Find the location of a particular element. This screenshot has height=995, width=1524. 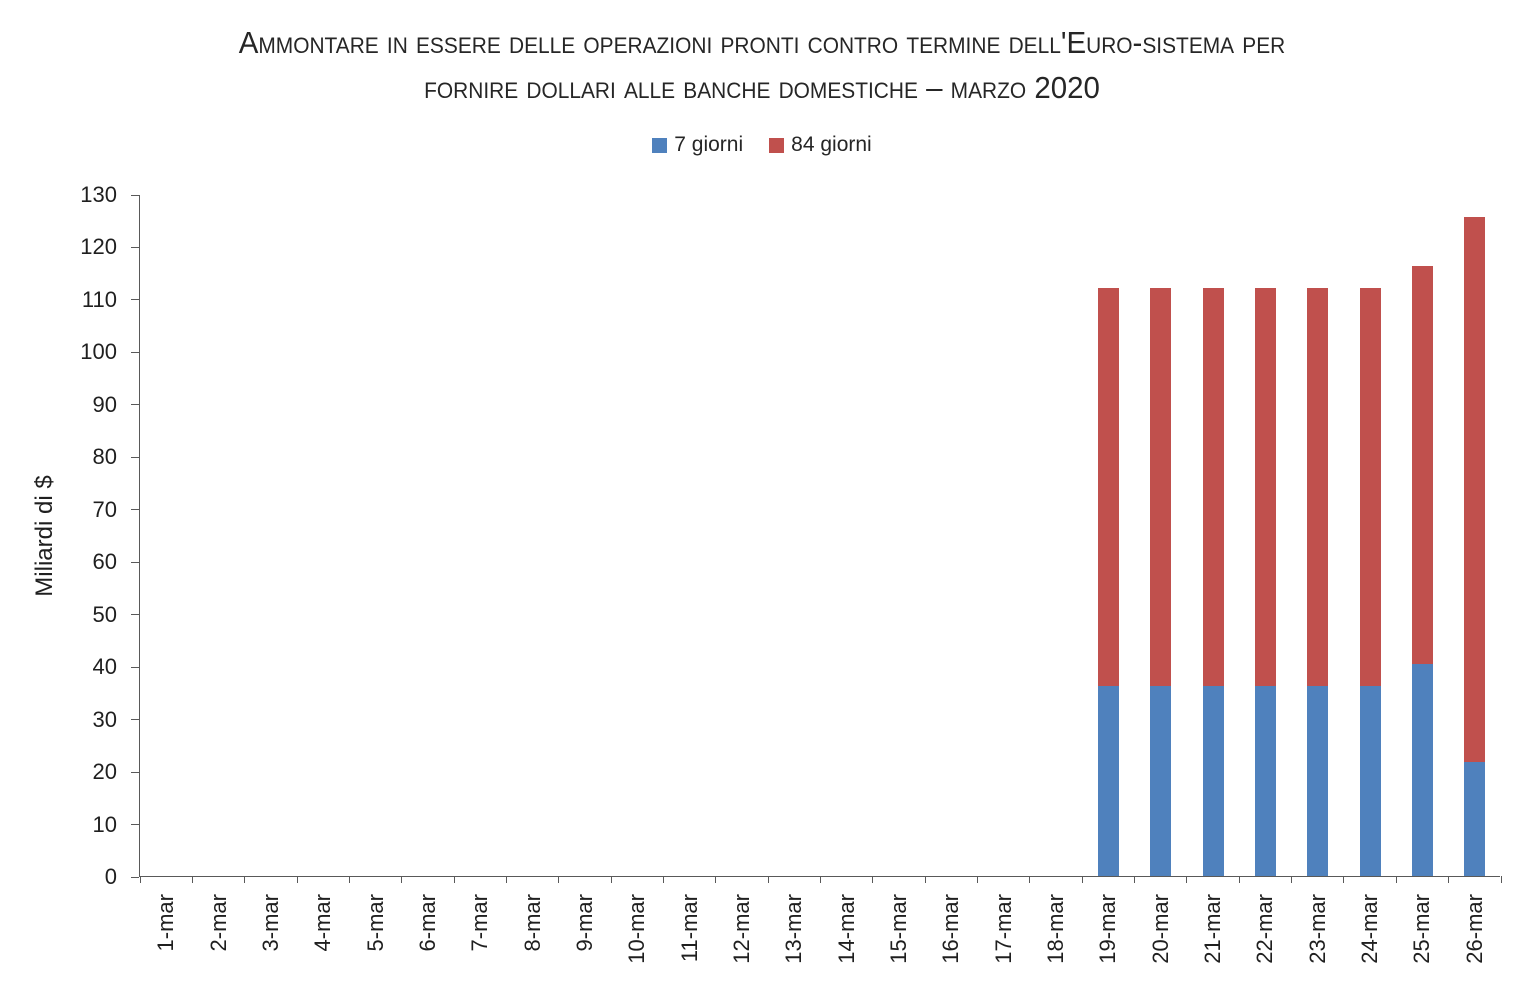

legend-swatch-84-giorni-icon is located at coordinates (777, 145).